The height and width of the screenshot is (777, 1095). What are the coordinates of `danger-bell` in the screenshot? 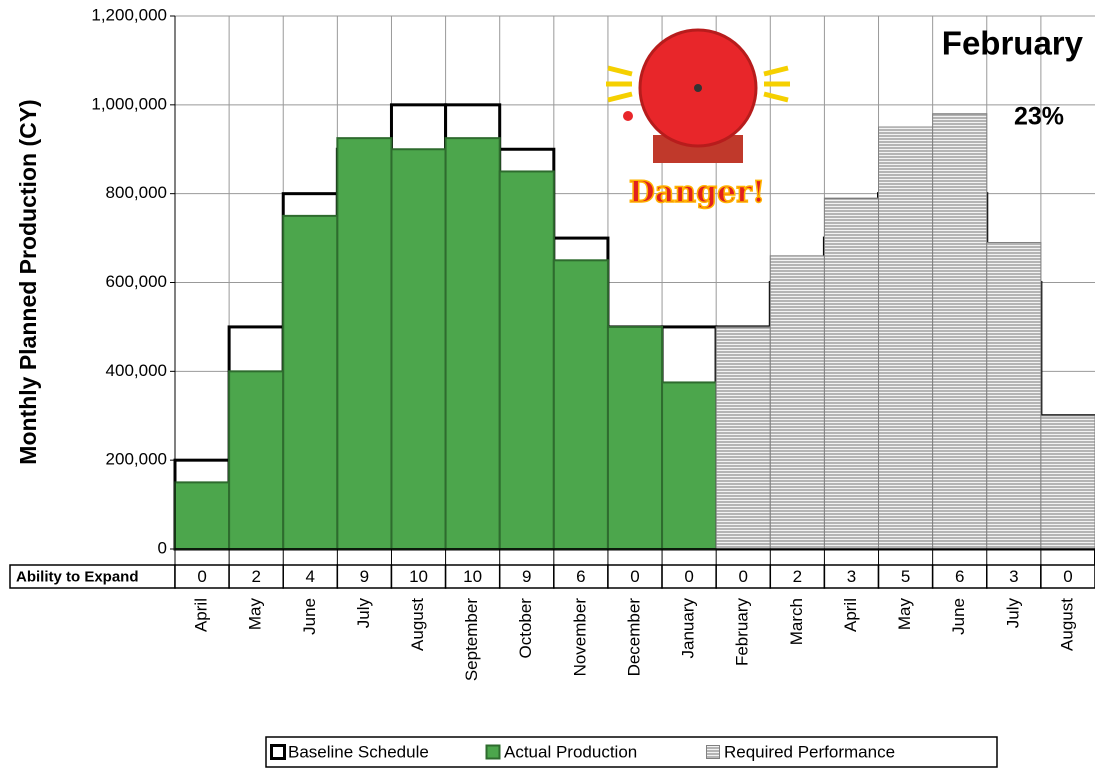 It's located at (698, 95).